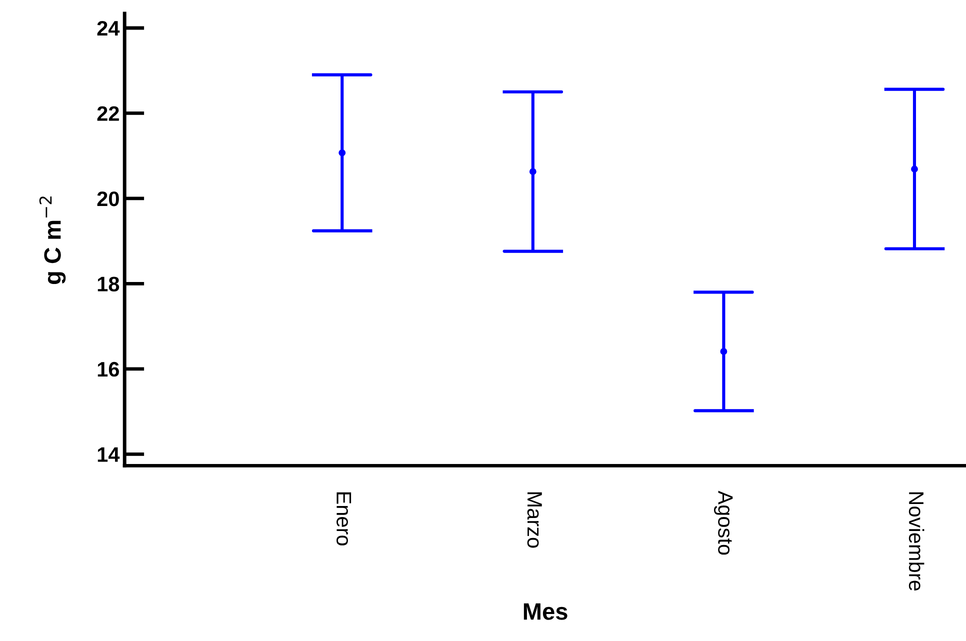 The image size is (966, 641). What do you see at coordinates (109, 284) in the screenshot?
I see `y-tick-label: 18` at bounding box center [109, 284].